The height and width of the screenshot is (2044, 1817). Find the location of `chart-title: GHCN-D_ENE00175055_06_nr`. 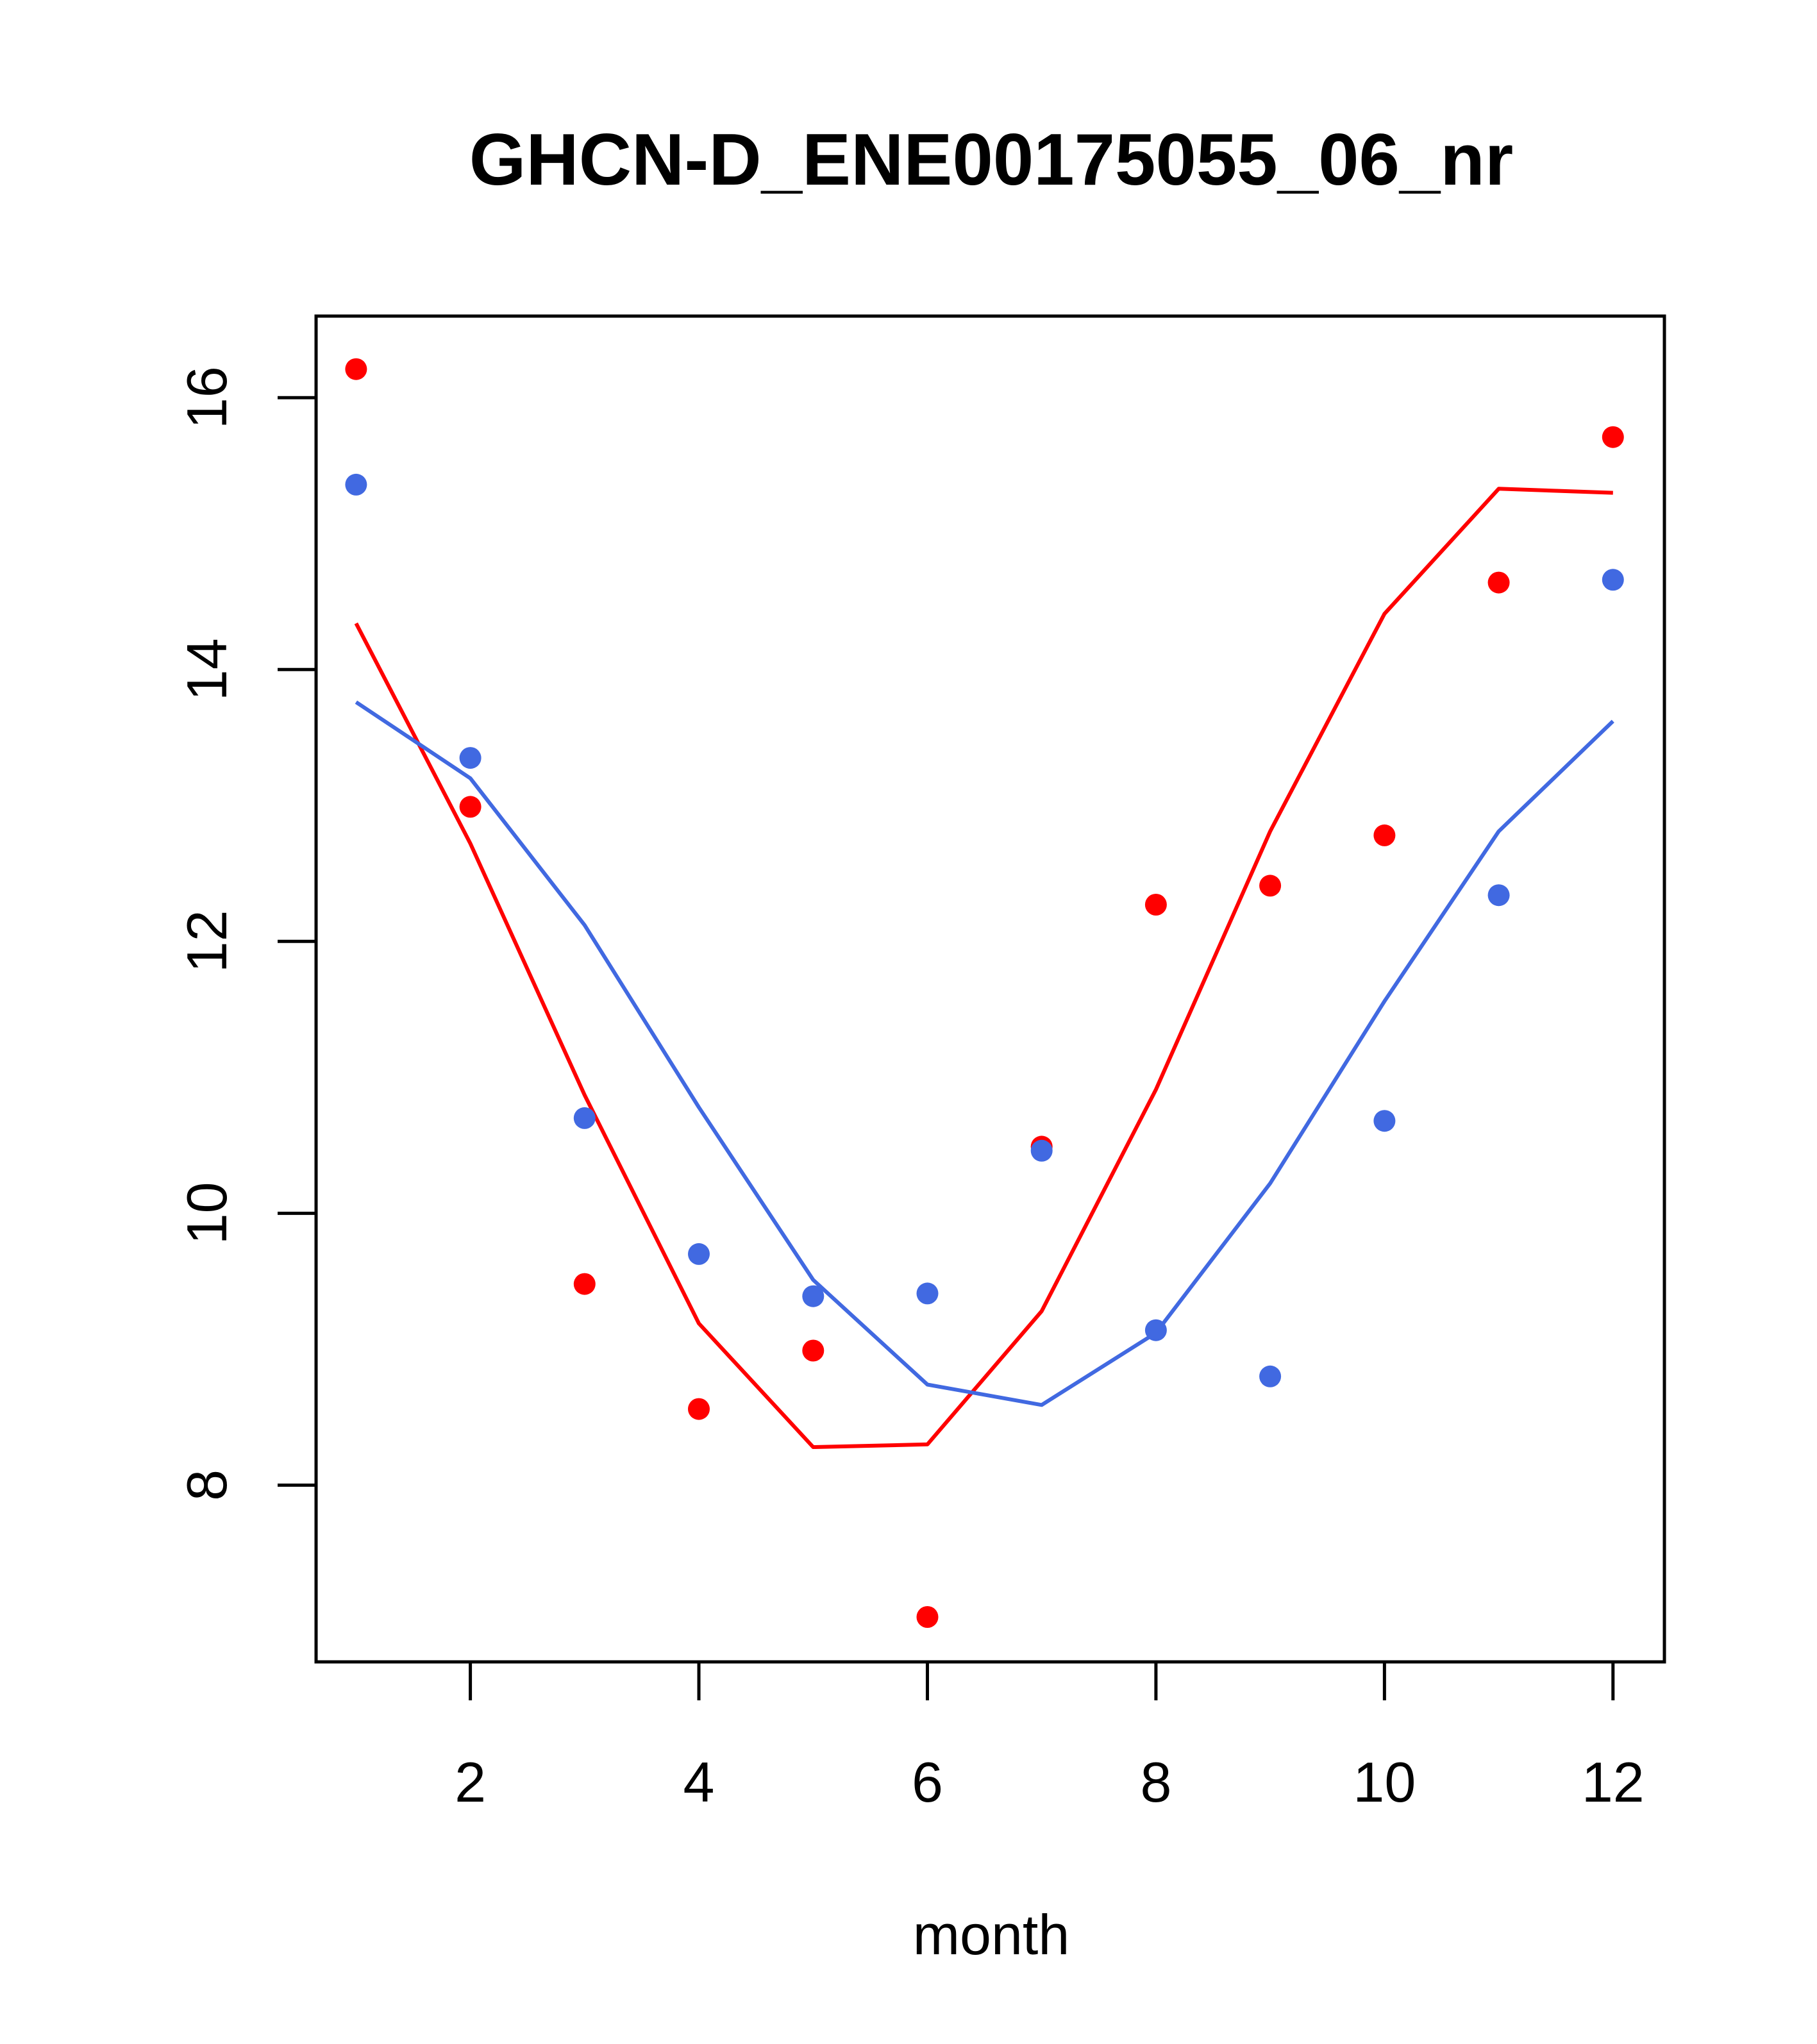

chart-title: GHCN-D_ENE00175055_06_nr is located at coordinates (991, 160).